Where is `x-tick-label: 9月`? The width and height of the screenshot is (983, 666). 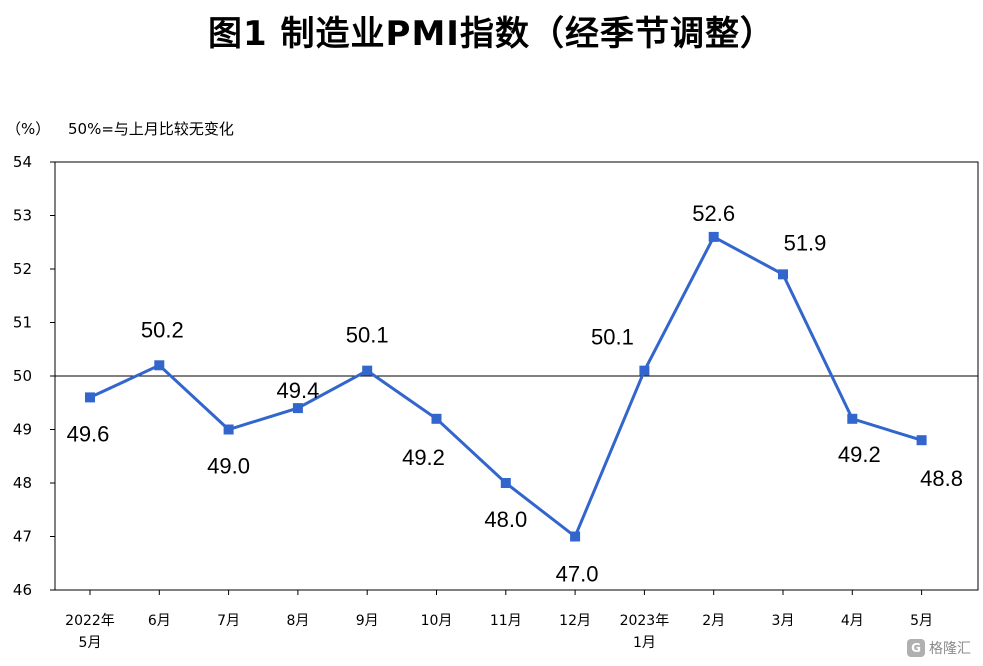 x-tick-label: 9月 is located at coordinates (367, 621).